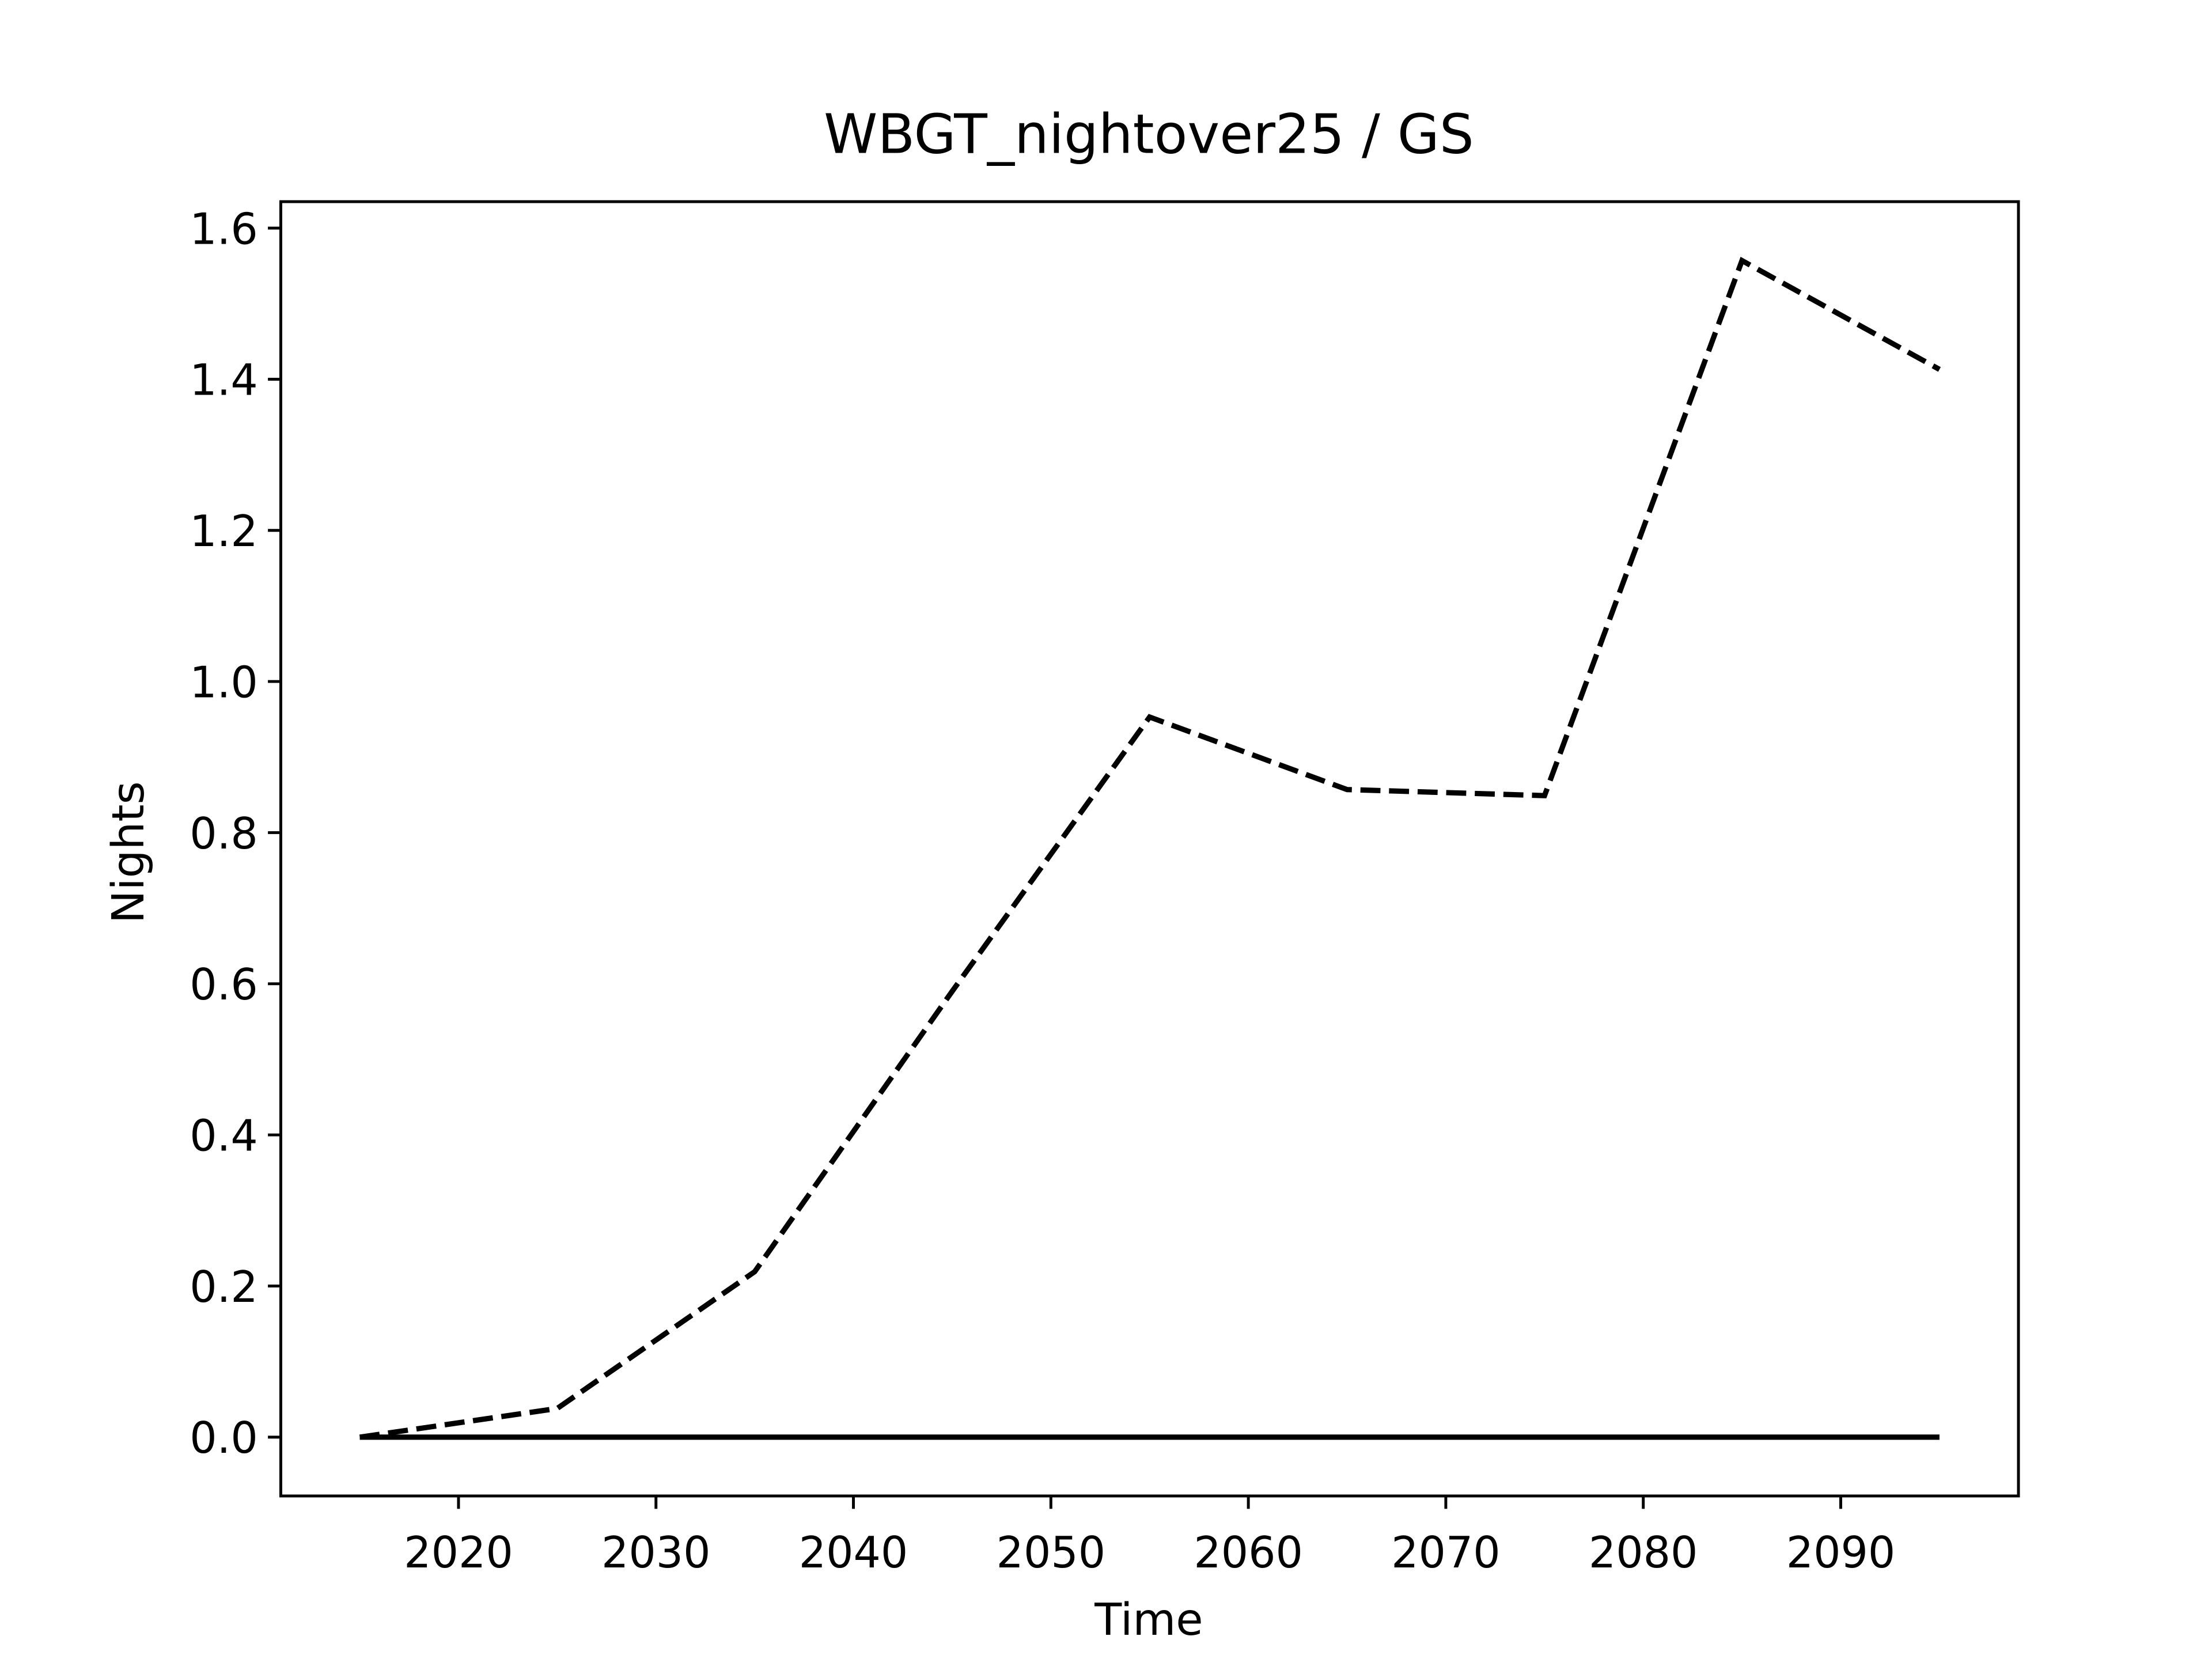 This screenshot has height=1659, width=2212. What do you see at coordinates (223, 1136) in the screenshot?
I see `y-tick-label: 0.4` at bounding box center [223, 1136].